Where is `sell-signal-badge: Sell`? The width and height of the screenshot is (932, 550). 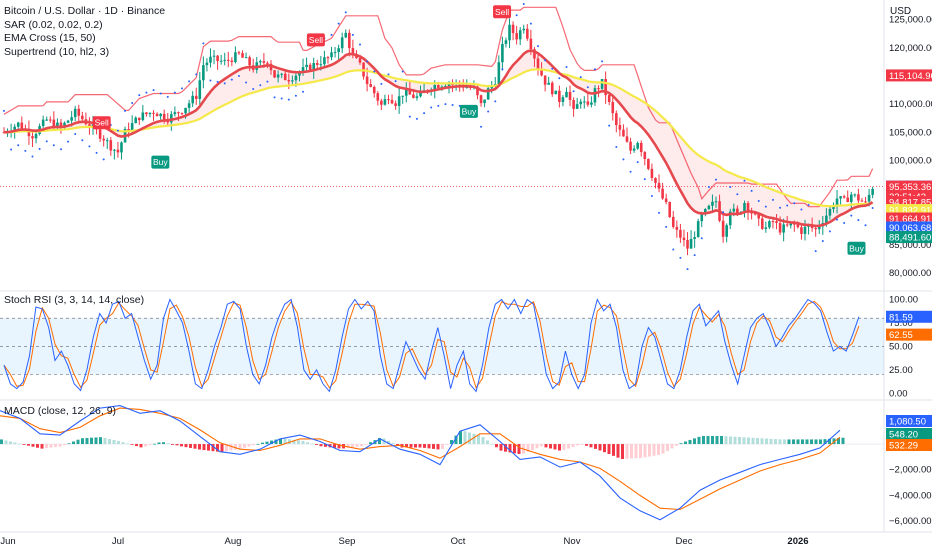 sell-signal-badge: Sell is located at coordinates (101, 123).